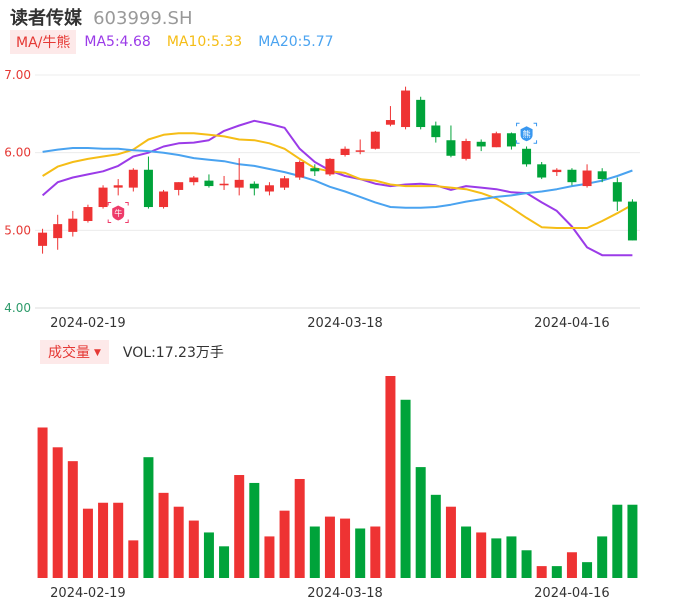 The height and width of the screenshot is (606, 686). Describe the element at coordinates (101, 16) in the screenshot. I see `stock-header: 读者传媒 603999.SH` at that location.